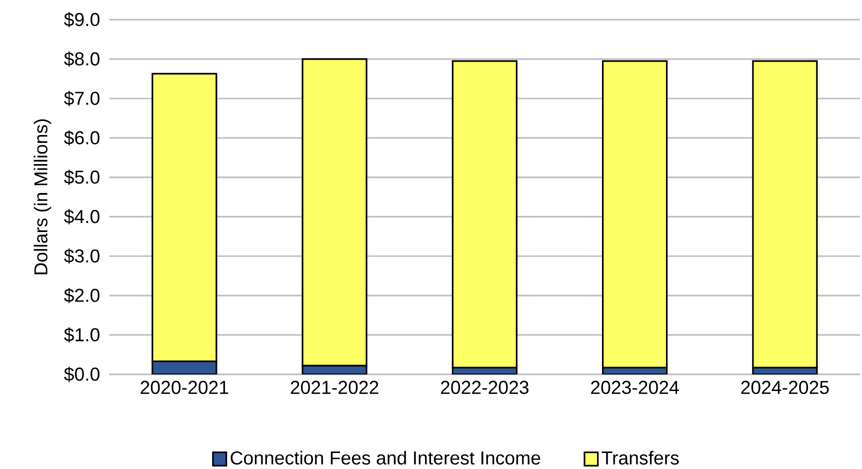 The height and width of the screenshot is (469, 862). I want to click on y-tick-label: $3.0, so click(82, 256).